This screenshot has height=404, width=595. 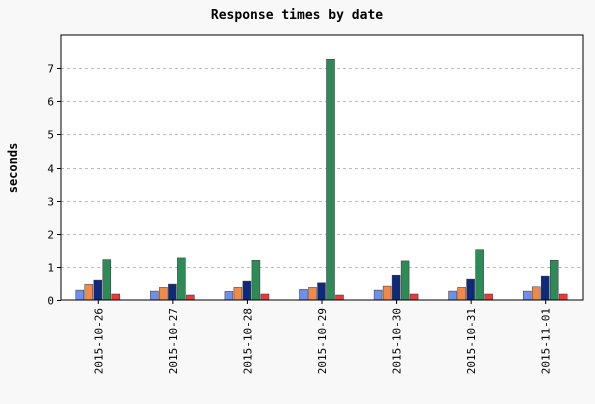 I want to click on y-tick-label: 2, so click(x=50, y=235).